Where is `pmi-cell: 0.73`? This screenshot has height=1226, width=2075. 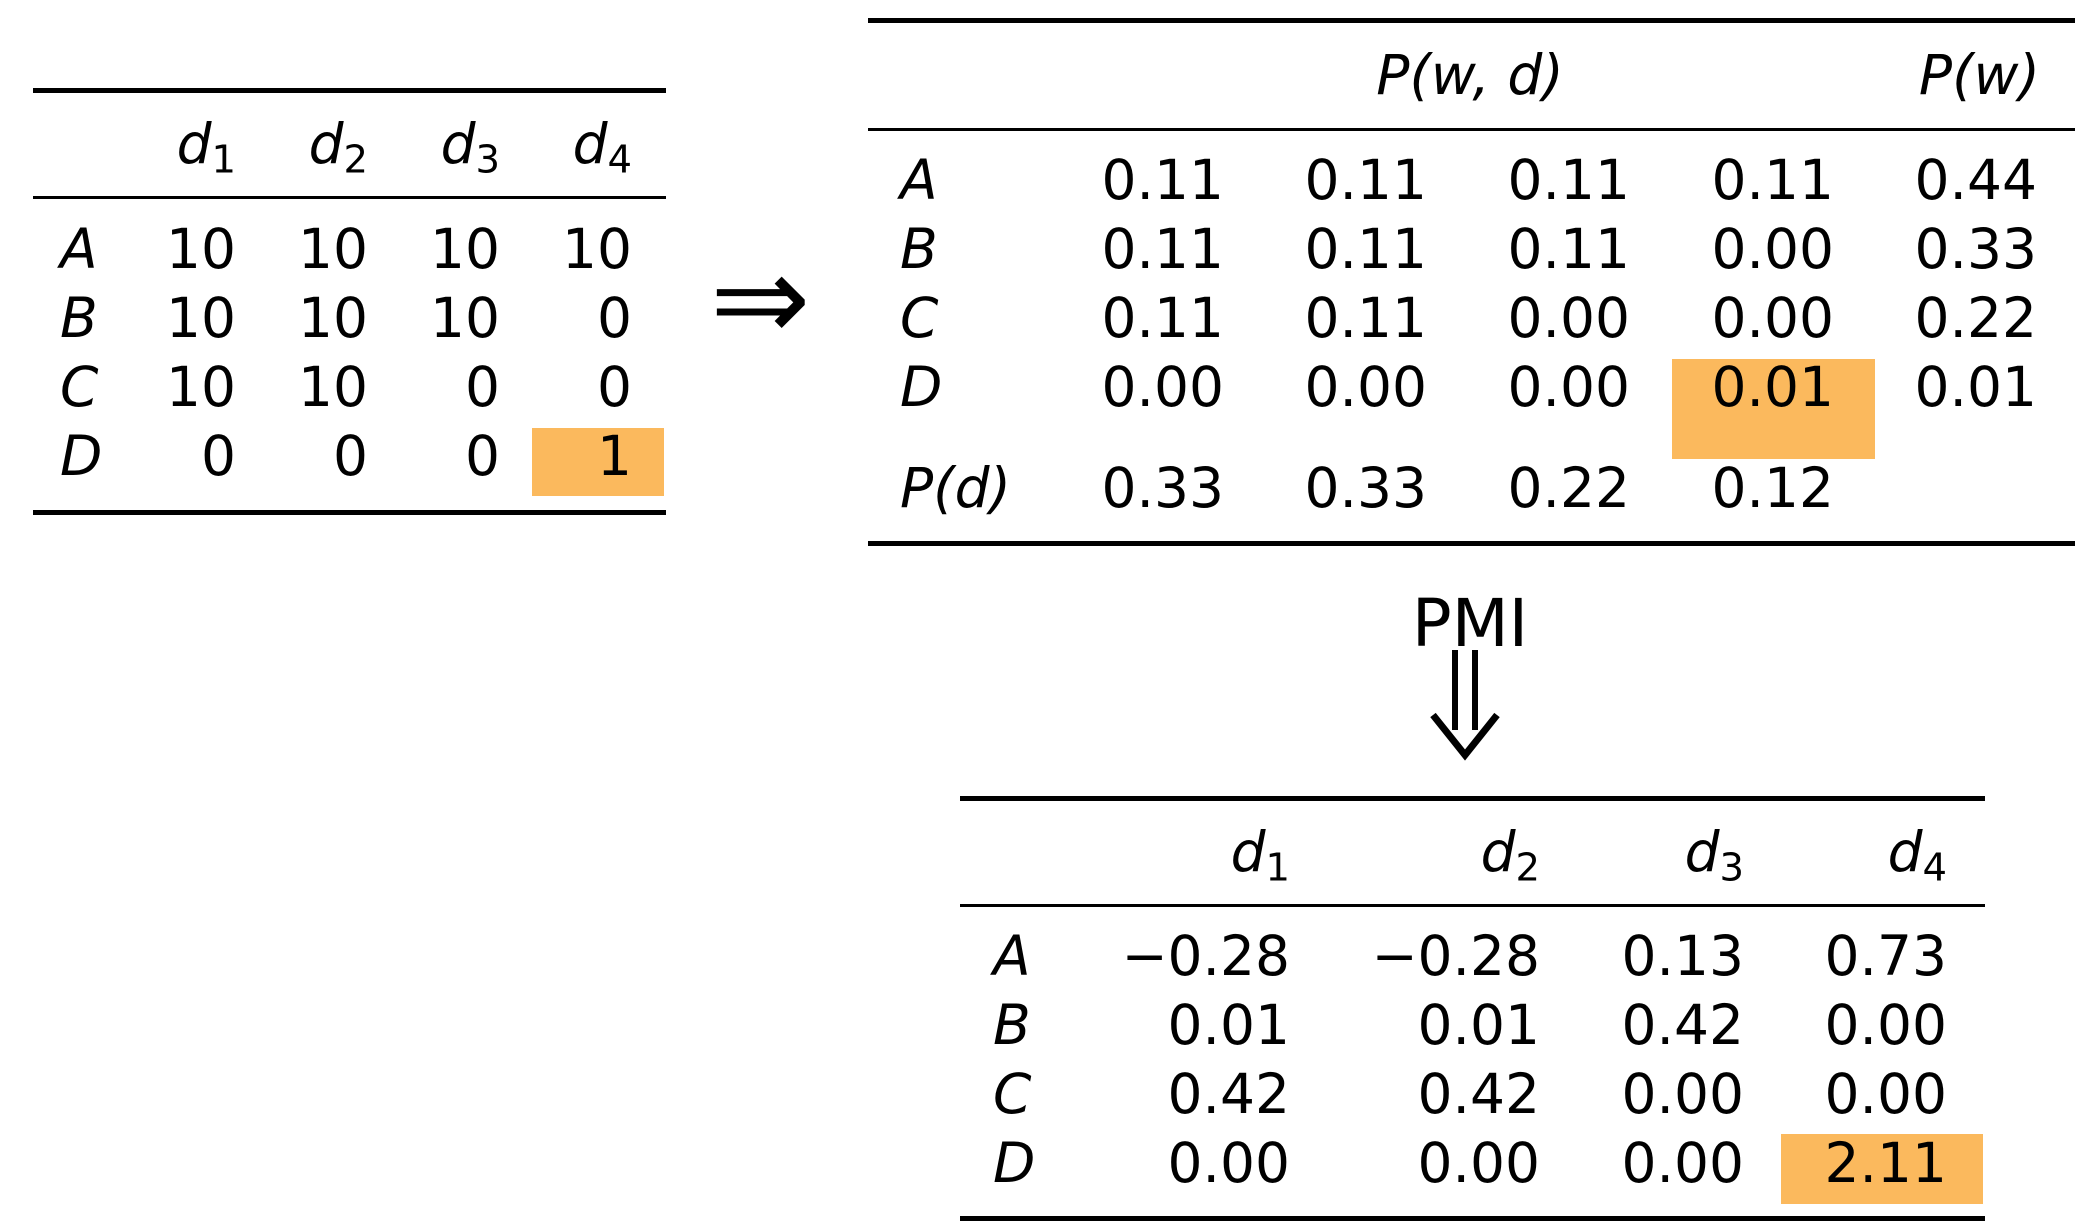 pmi-cell: 0.73 is located at coordinates (1885, 956).